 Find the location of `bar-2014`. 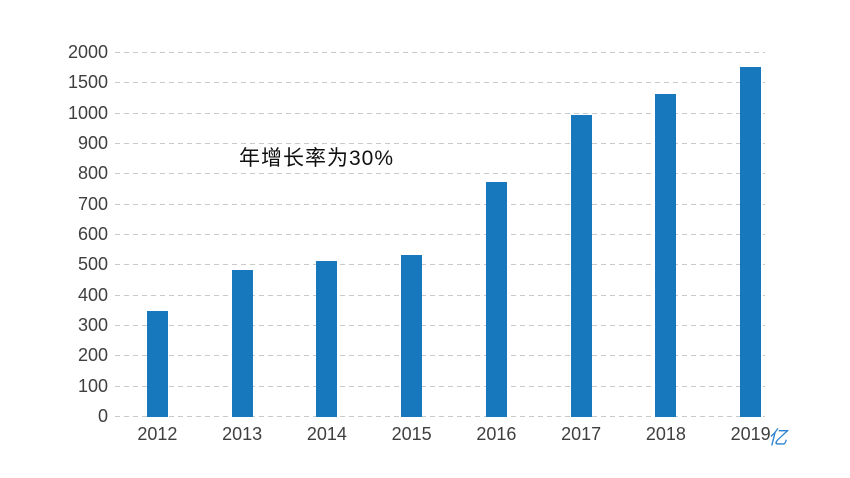

bar-2014 is located at coordinates (327, 338).